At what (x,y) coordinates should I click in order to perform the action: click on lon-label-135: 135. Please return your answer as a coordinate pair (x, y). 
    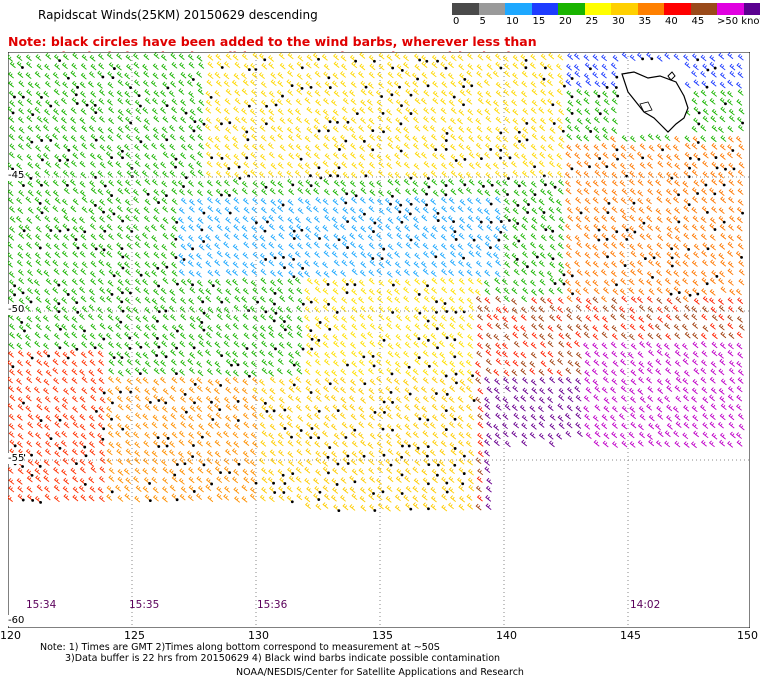
    Looking at the image, I should click on (382, 635).